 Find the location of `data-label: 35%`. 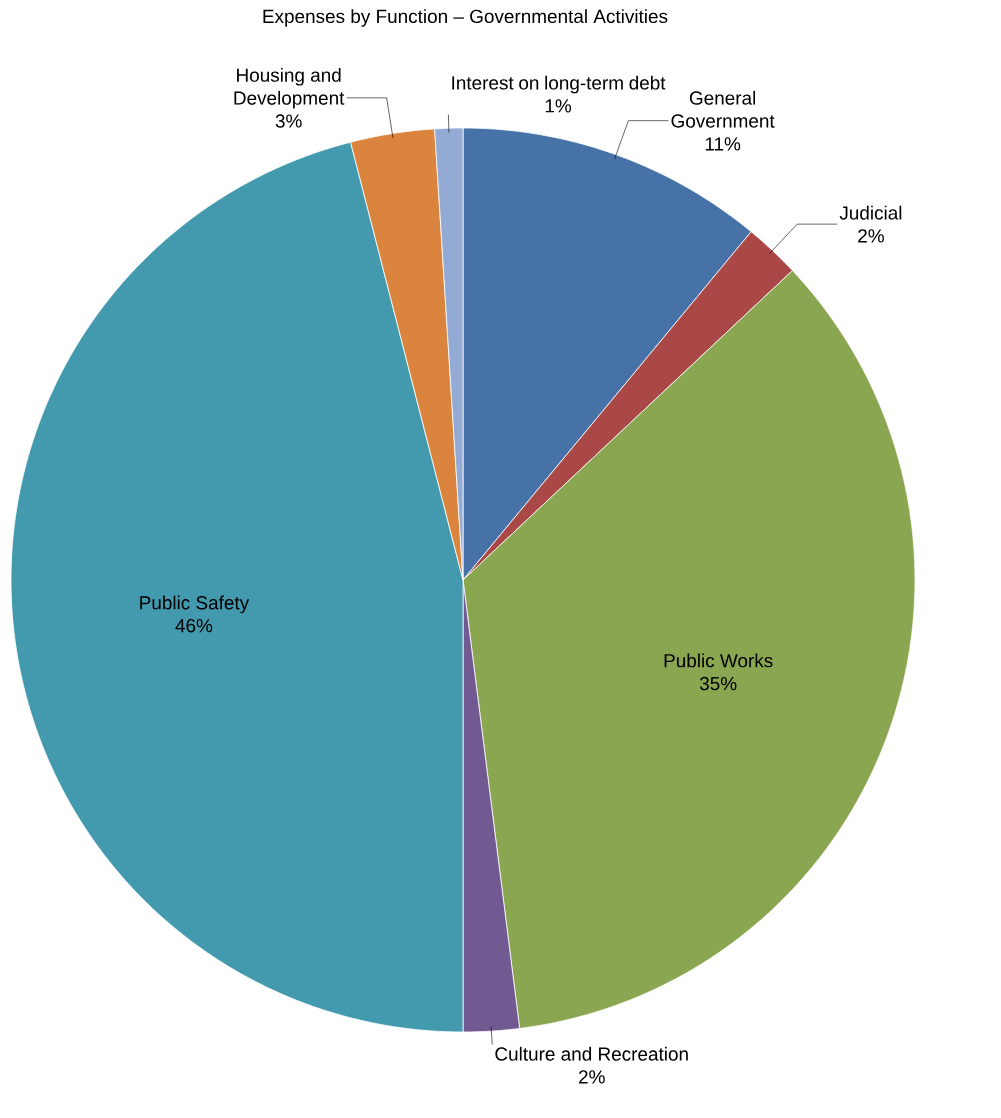

data-label: 35% is located at coordinates (718, 683).